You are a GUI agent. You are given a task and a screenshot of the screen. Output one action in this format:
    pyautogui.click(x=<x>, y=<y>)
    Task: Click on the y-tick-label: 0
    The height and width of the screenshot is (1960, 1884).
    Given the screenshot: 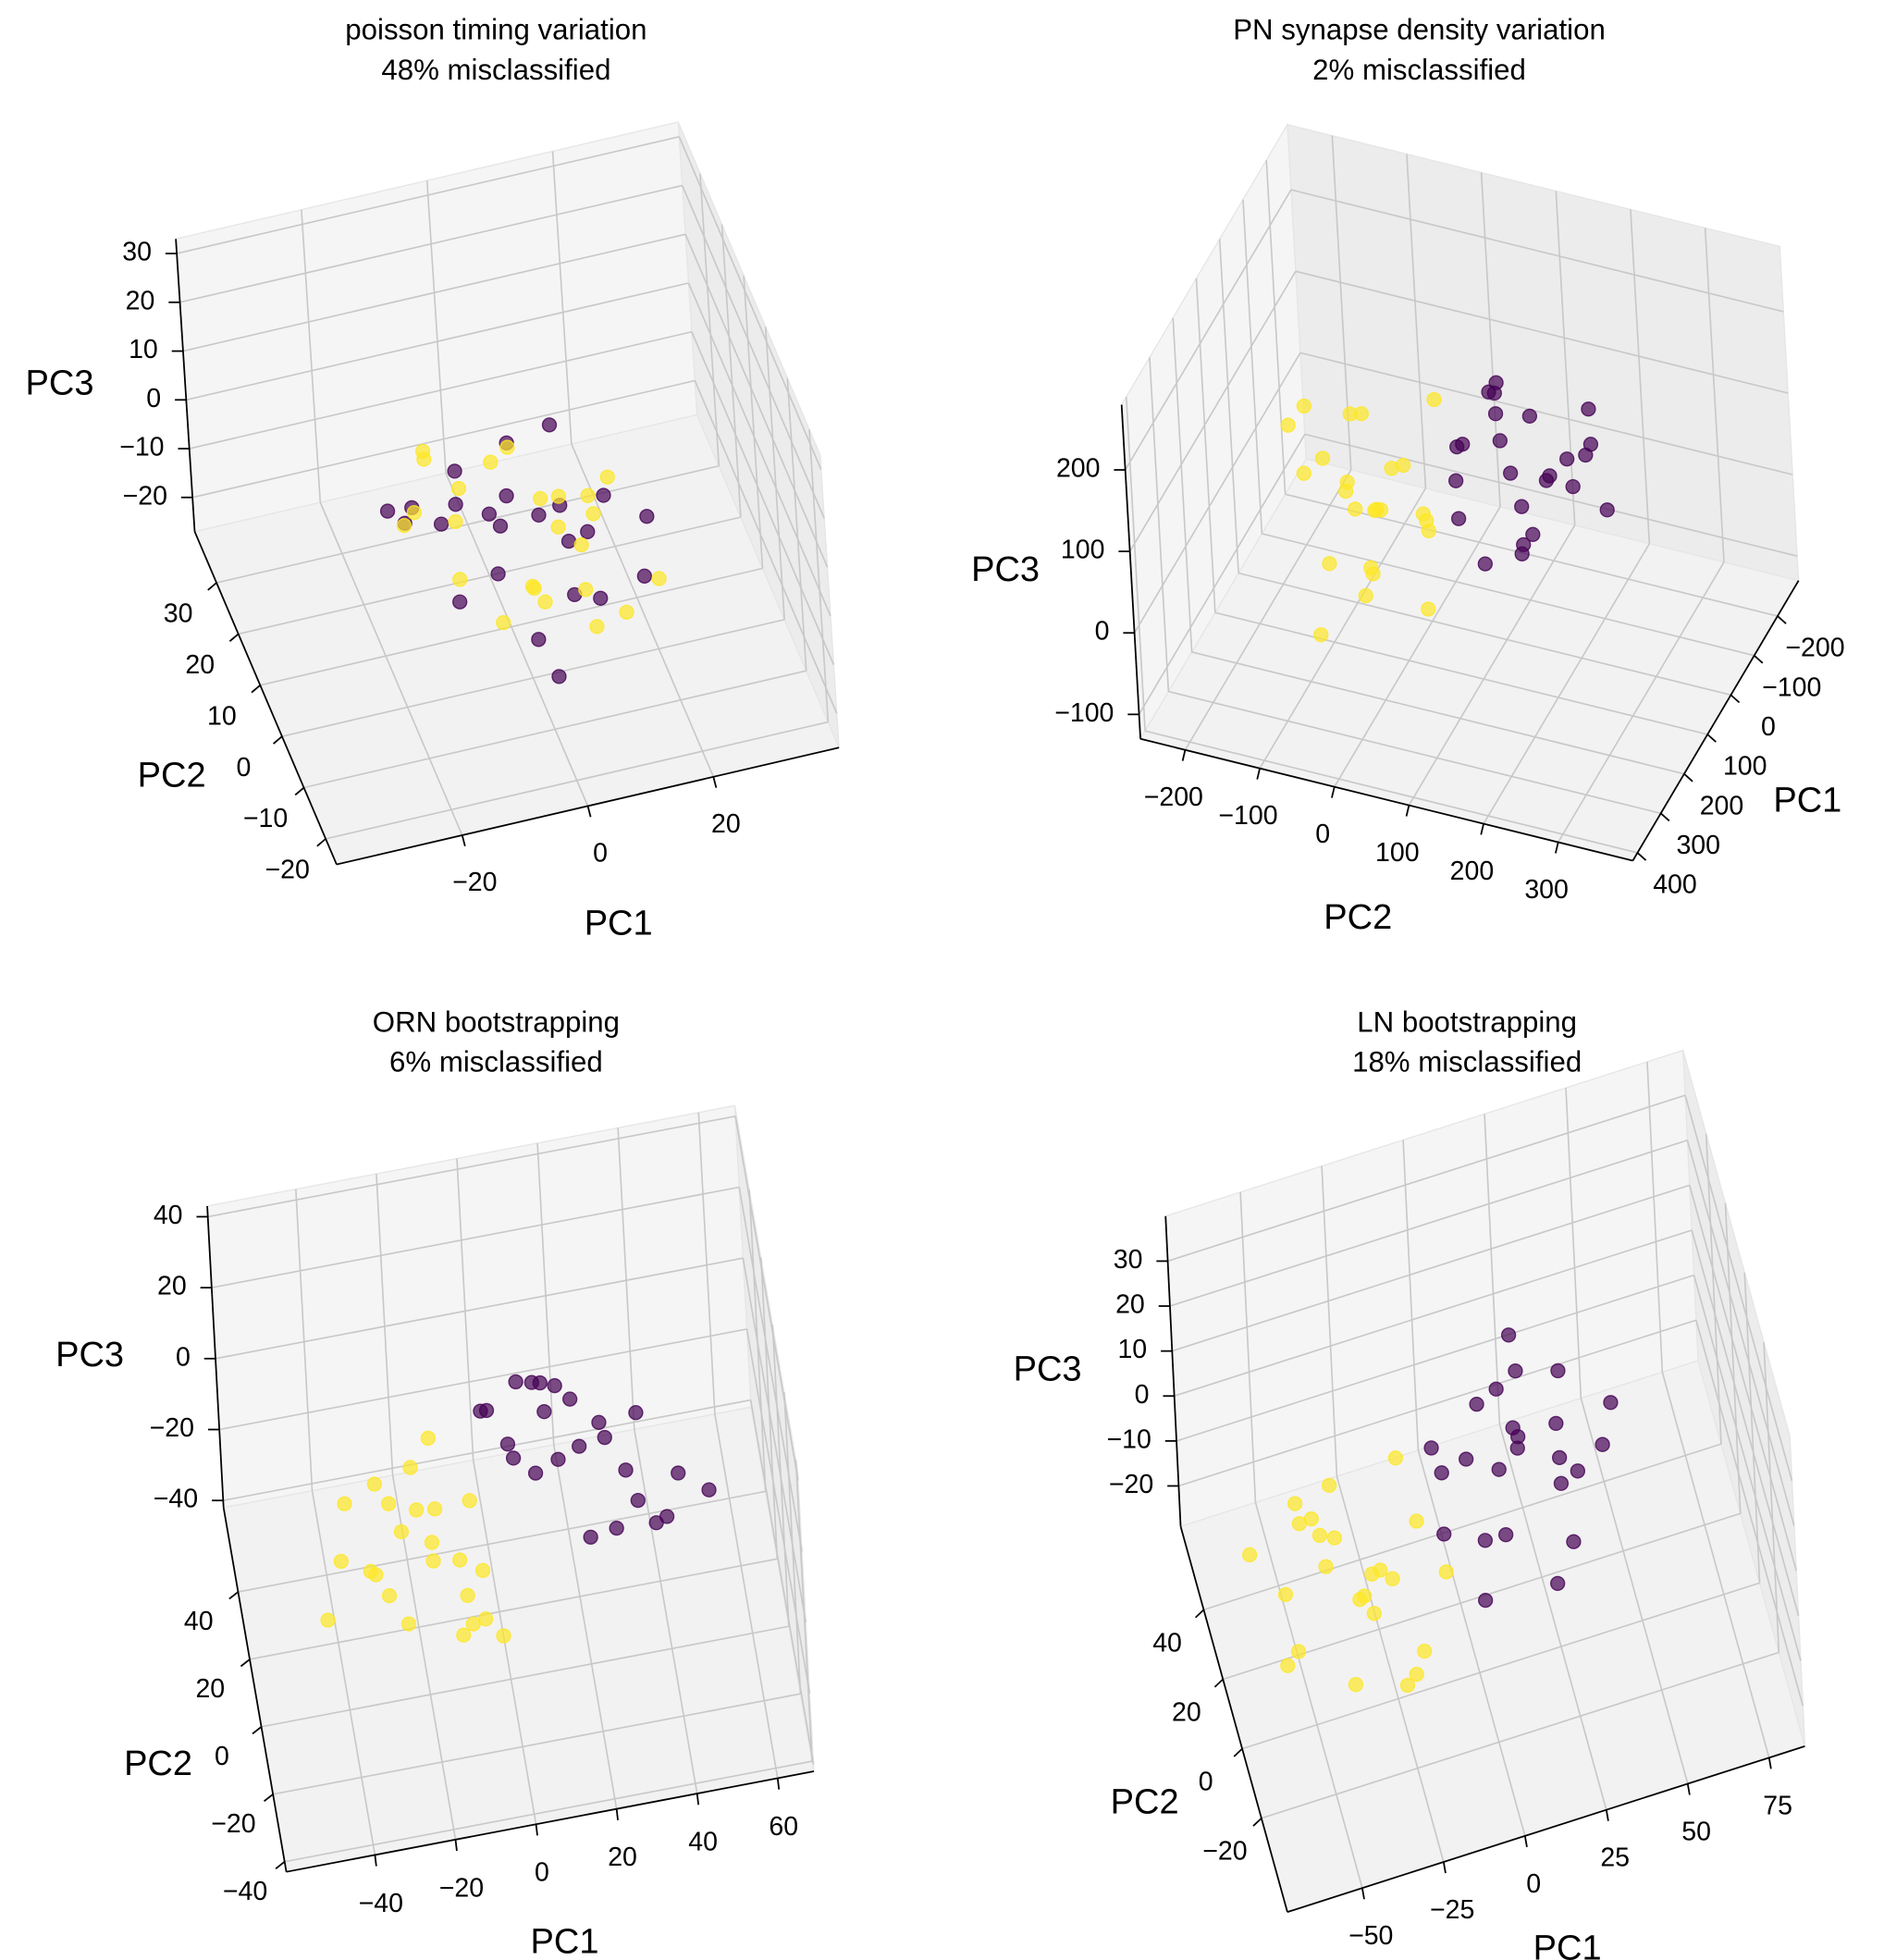 What is the action you would take?
    pyautogui.click(x=244, y=768)
    